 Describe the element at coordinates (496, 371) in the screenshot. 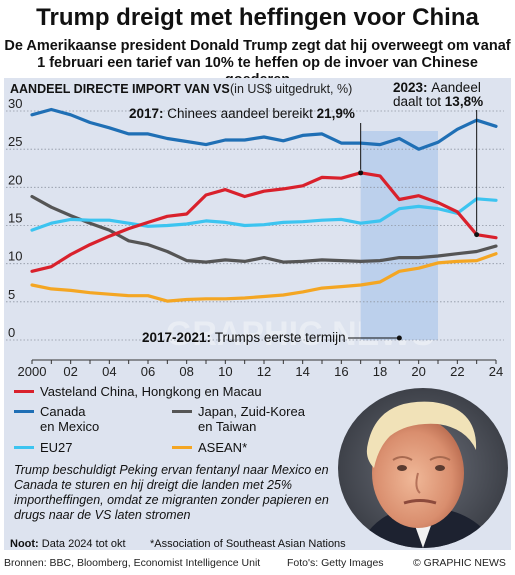

I see `x-tick-label: 24` at that location.